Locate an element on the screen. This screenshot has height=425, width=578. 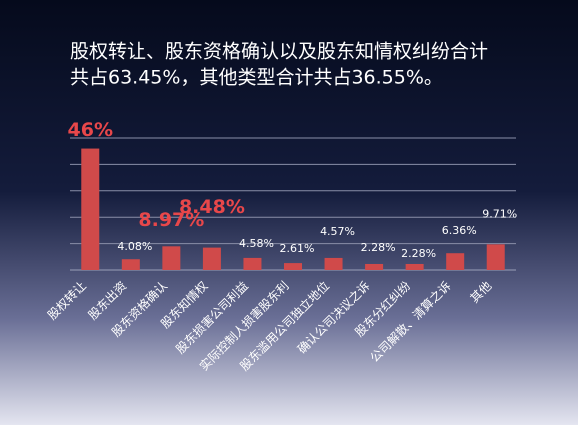
value-label: 8.97% is located at coordinates (171, 220).